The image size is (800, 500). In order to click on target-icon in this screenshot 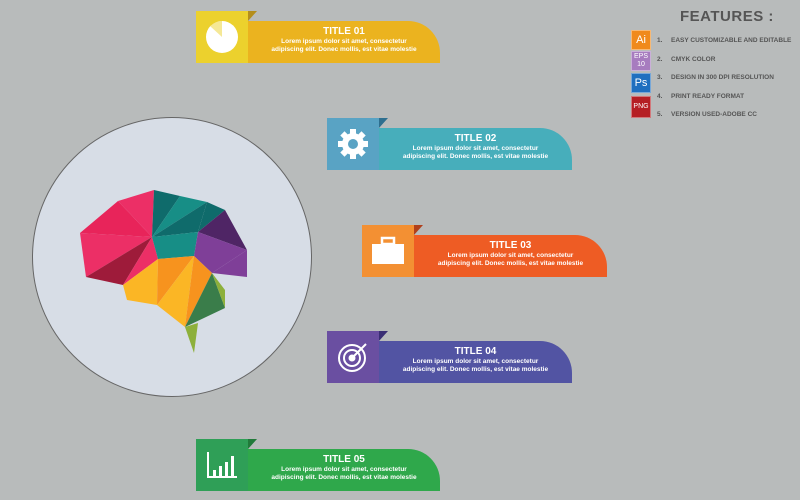, I will do `click(352, 357)`.